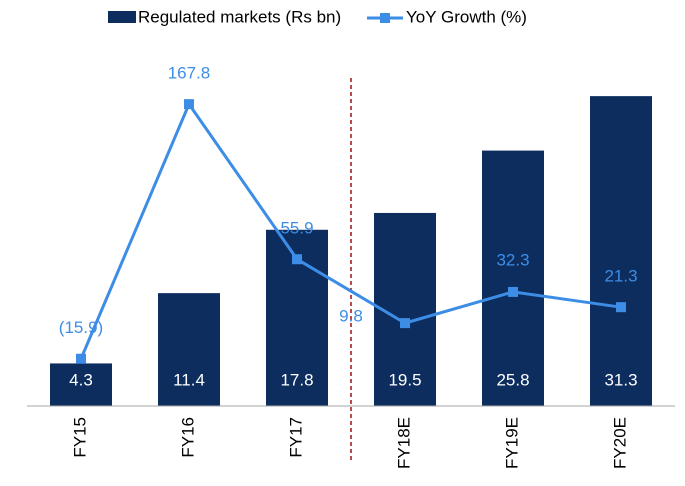 The image size is (685, 486). Describe the element at coordinates (619, 443) in the screenshot. I see `x-tick-label: FY20E` at that location.